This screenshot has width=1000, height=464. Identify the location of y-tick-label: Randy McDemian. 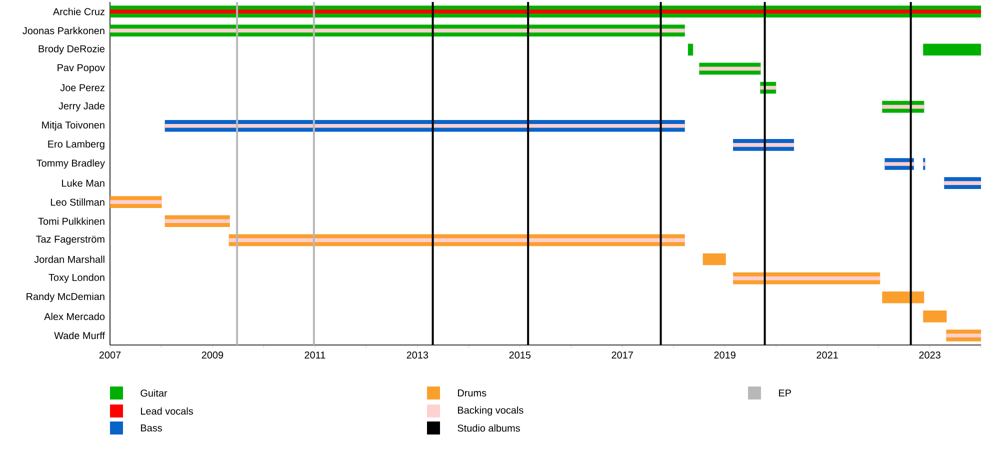
(65, 297).